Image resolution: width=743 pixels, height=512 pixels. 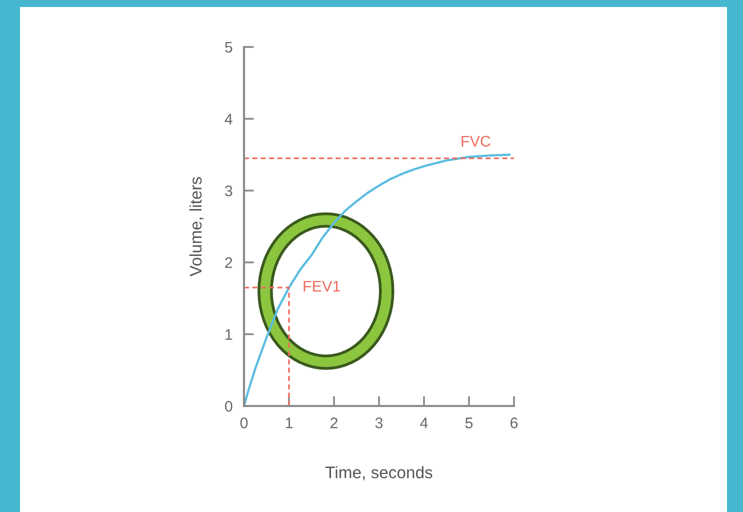 I want to click on y-tick-label: 0, so click(x=228, y=406).